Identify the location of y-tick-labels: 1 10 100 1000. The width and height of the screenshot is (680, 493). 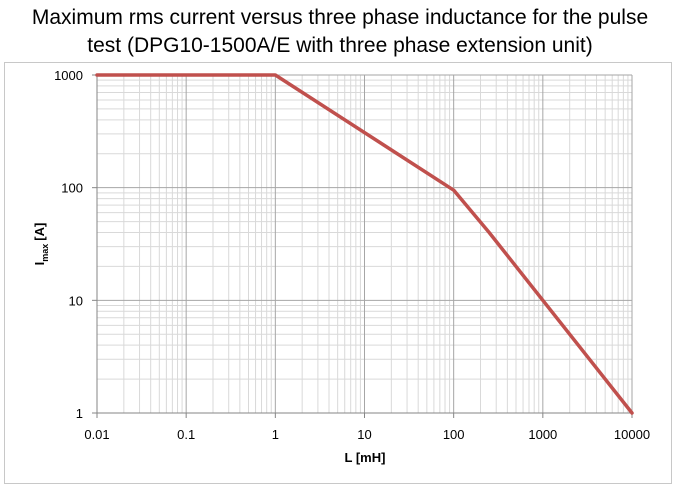
(68, 244).